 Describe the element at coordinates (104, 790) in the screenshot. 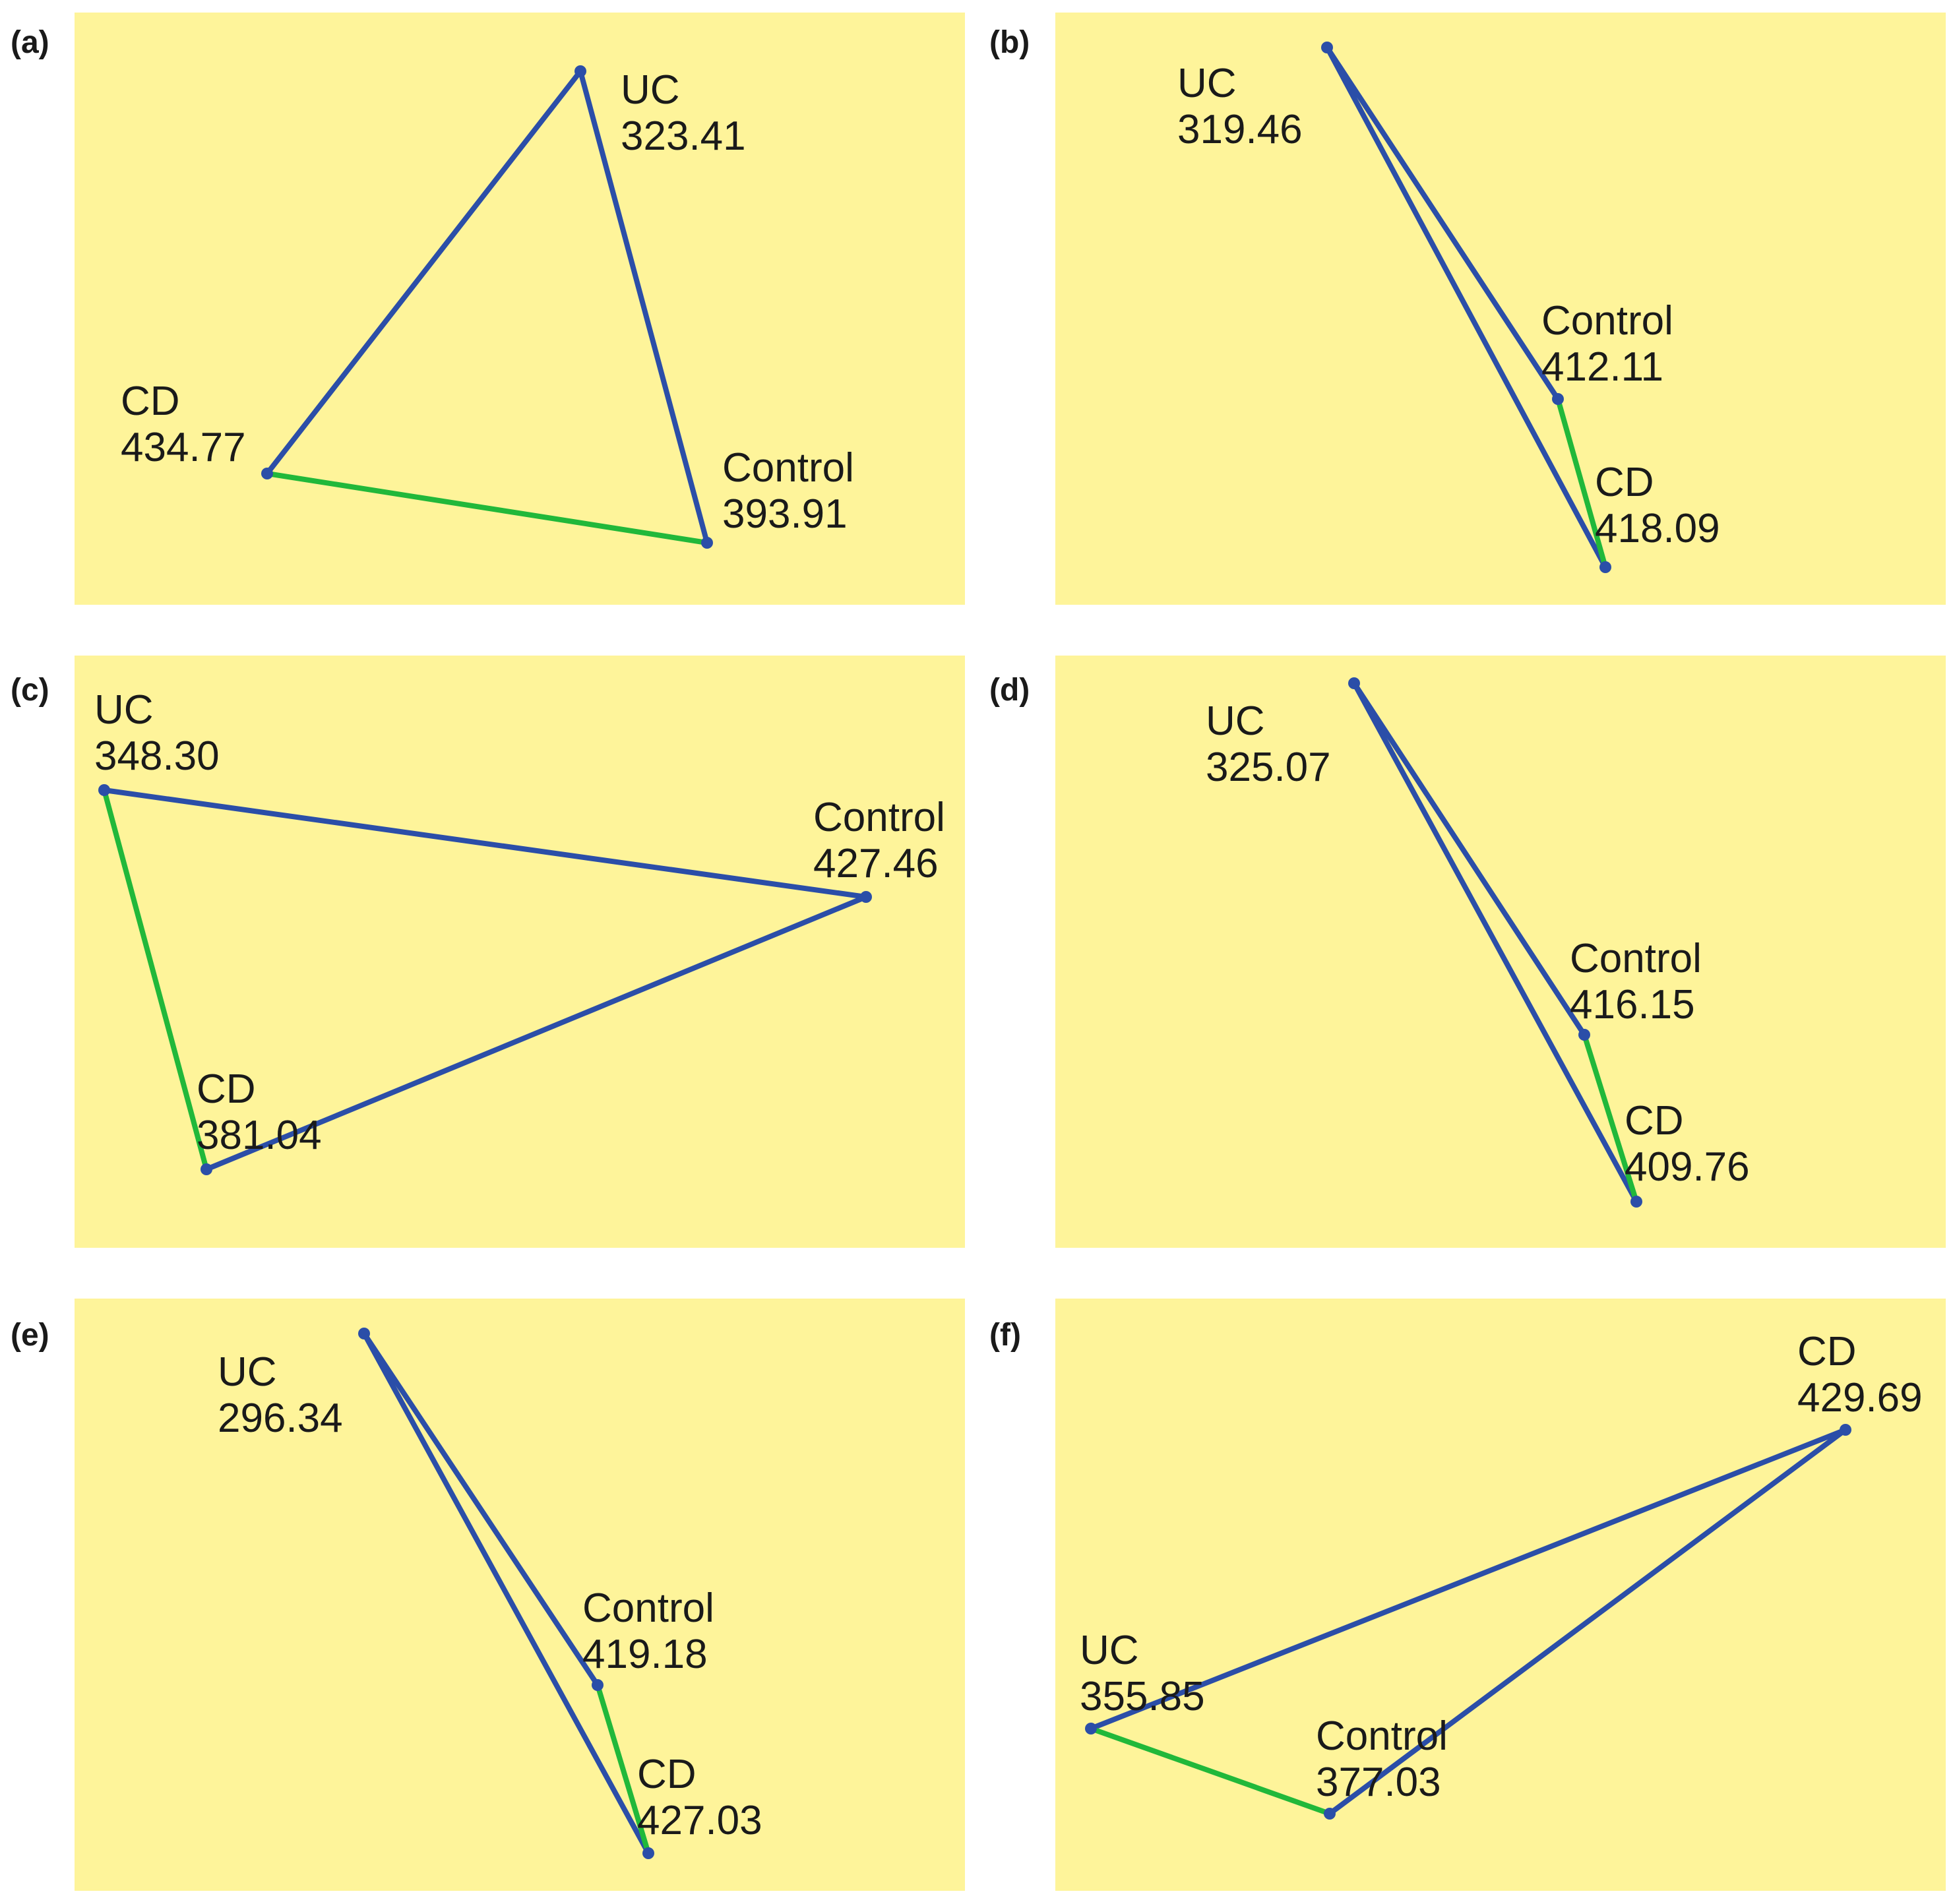

I see `panel-c-node-uc` at that location.